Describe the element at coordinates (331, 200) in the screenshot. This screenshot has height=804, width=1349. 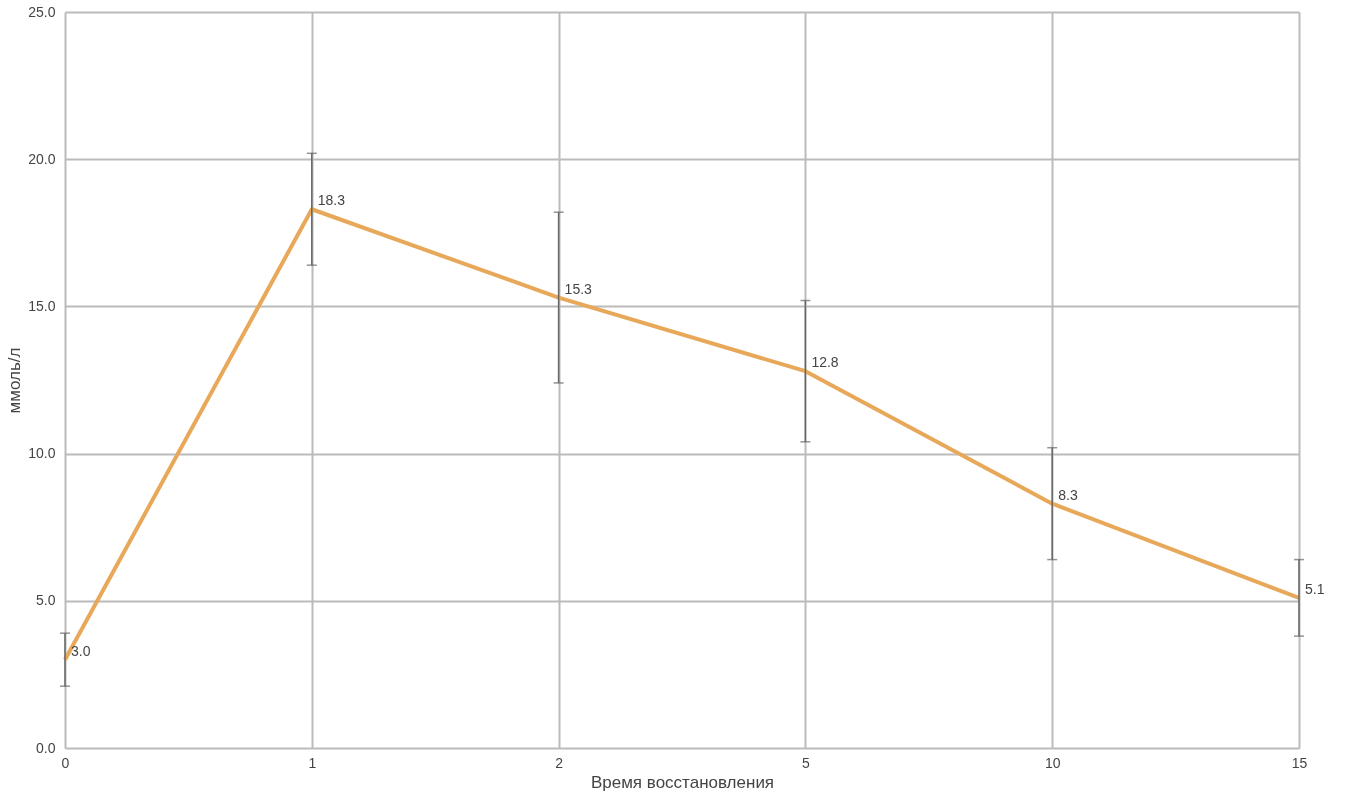
I see `data-label: 18.3` at that location.